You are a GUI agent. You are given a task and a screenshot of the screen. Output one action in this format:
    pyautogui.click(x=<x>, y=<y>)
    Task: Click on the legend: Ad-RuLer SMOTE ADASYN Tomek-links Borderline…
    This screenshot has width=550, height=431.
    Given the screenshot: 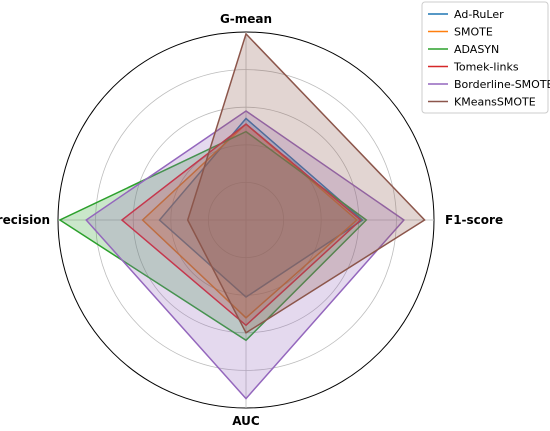 What is the action you would take?
    pyautogui.click(x=485, y=57)
    